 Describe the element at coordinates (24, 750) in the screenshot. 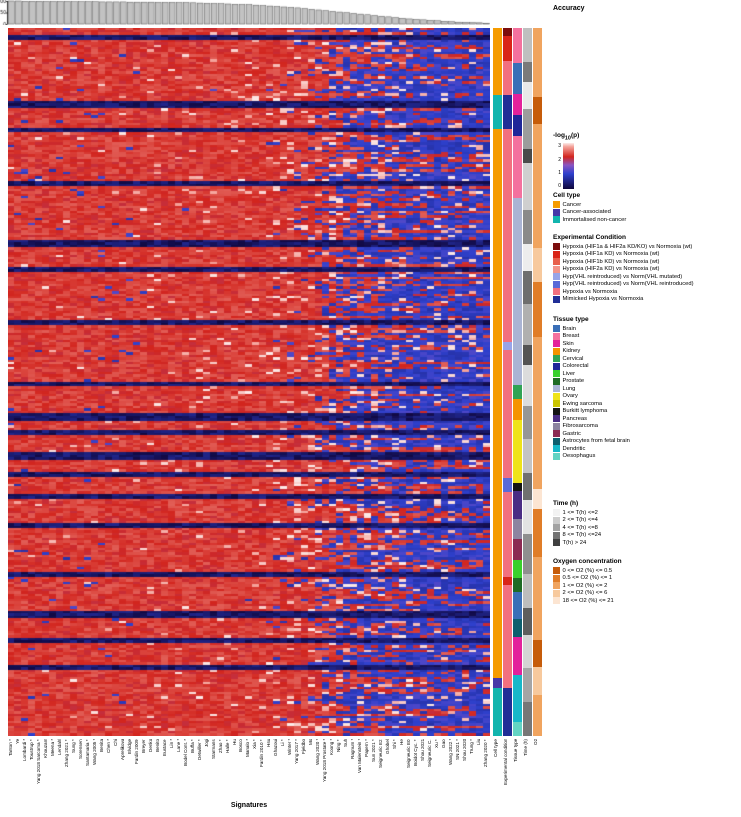

I see `signature-label: Lombardi *` at that location.